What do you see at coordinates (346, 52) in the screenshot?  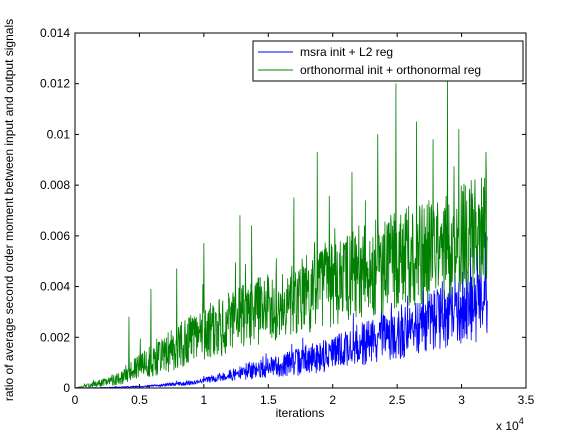 I see `legend-label-msra: msra init + L2 reg` at bounding box center [346, 52].